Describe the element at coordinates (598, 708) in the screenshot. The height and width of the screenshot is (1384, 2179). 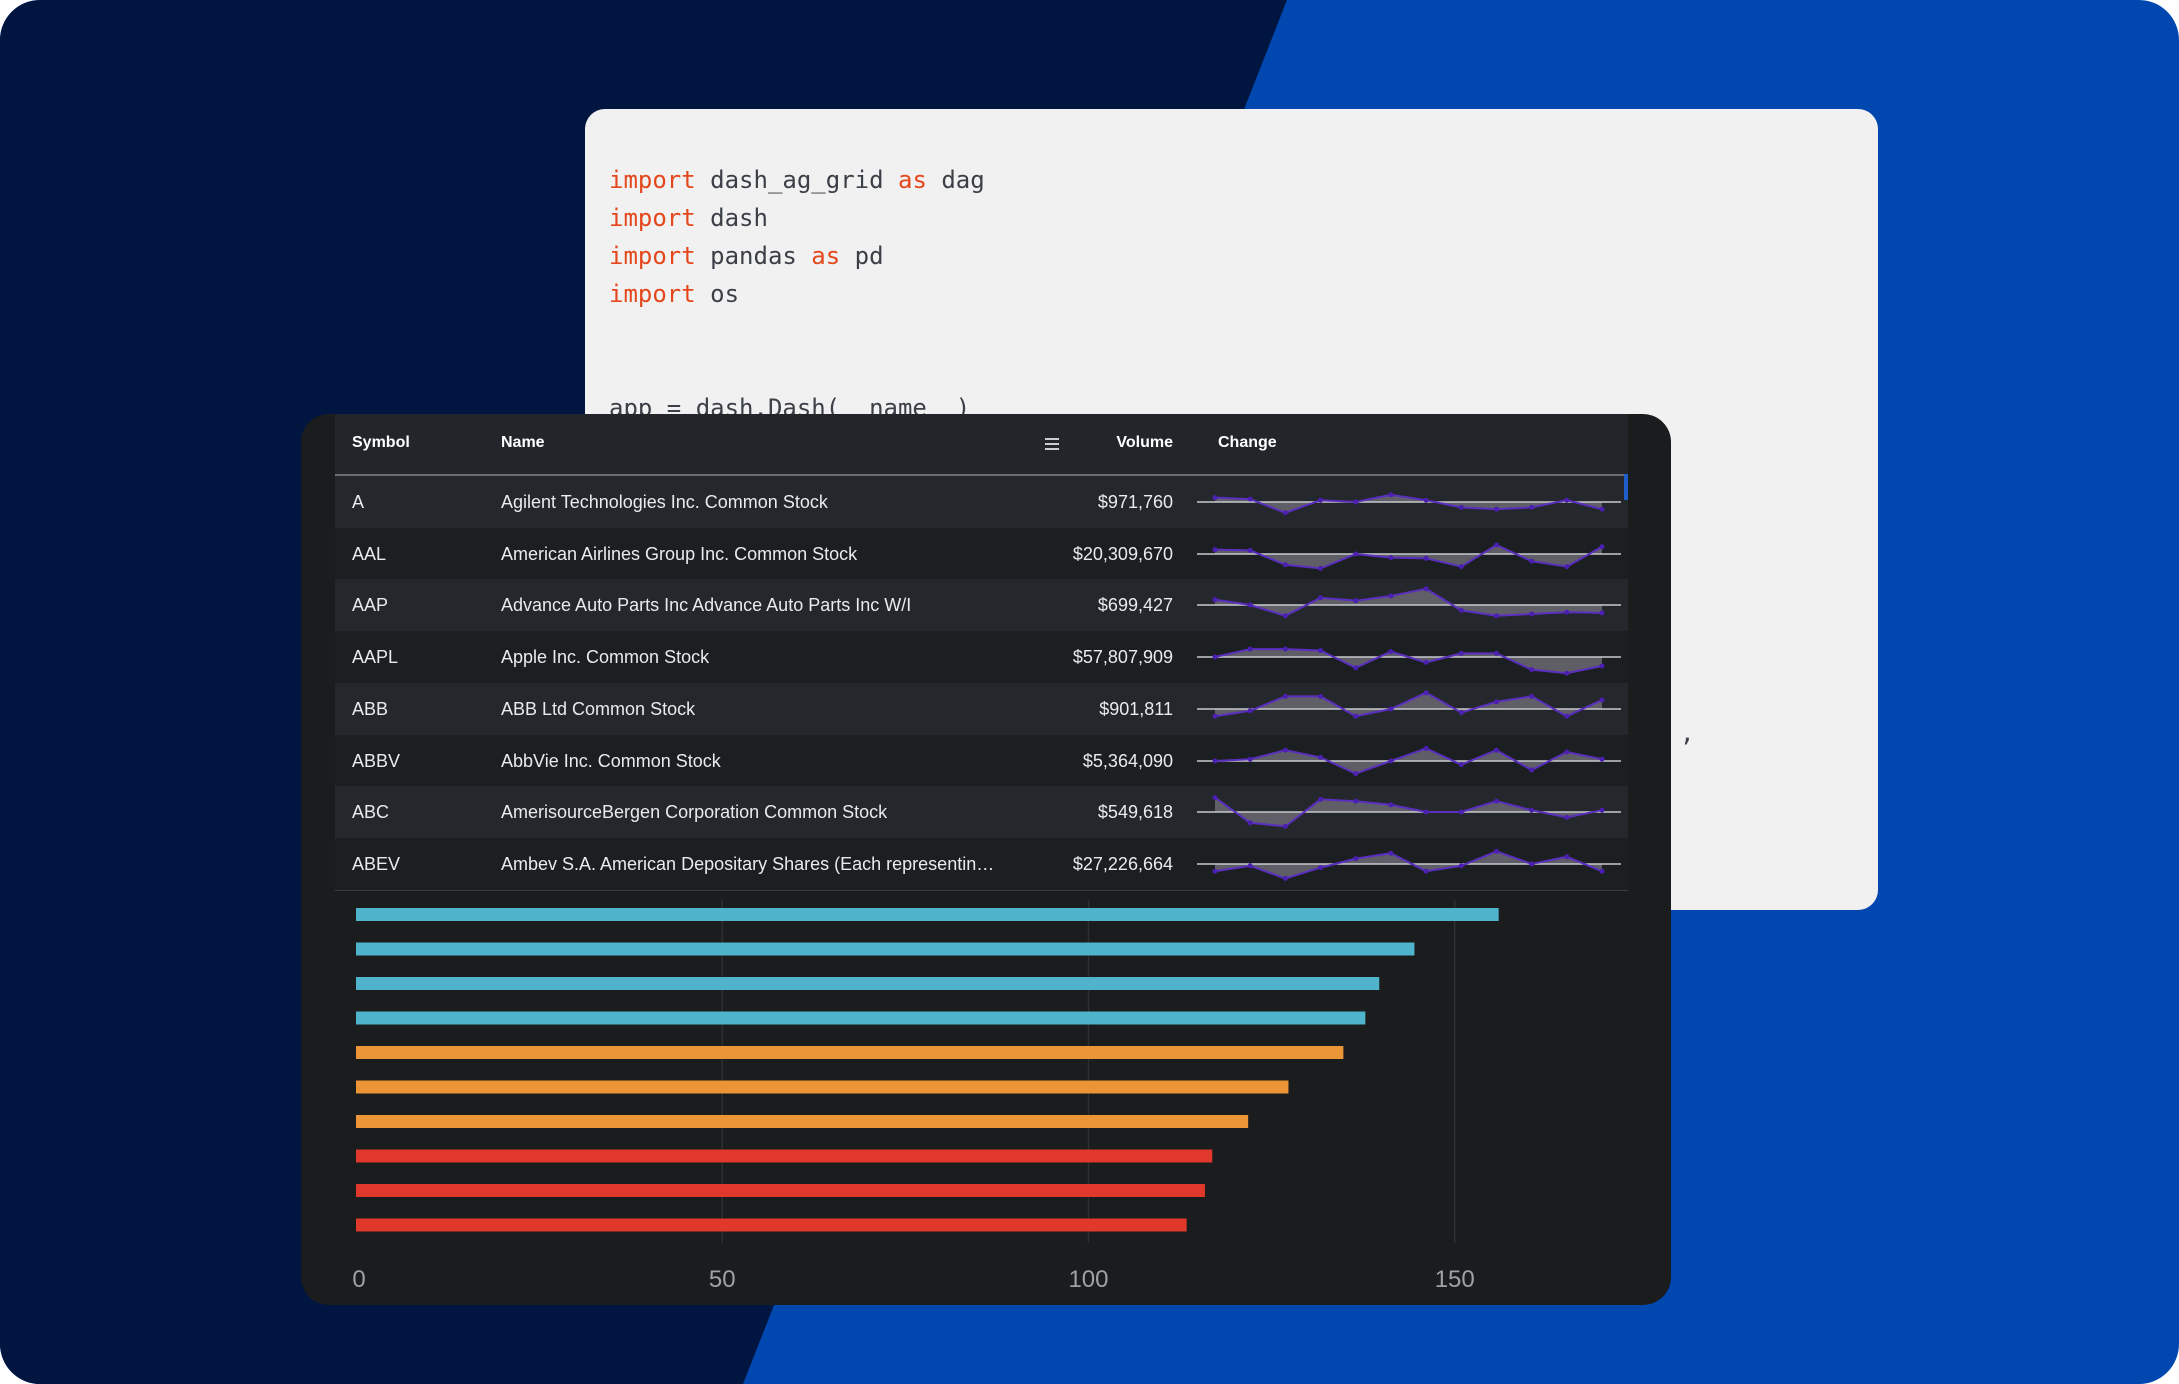
I see `cell-name: ABB Ltd Common Stock` at that location.